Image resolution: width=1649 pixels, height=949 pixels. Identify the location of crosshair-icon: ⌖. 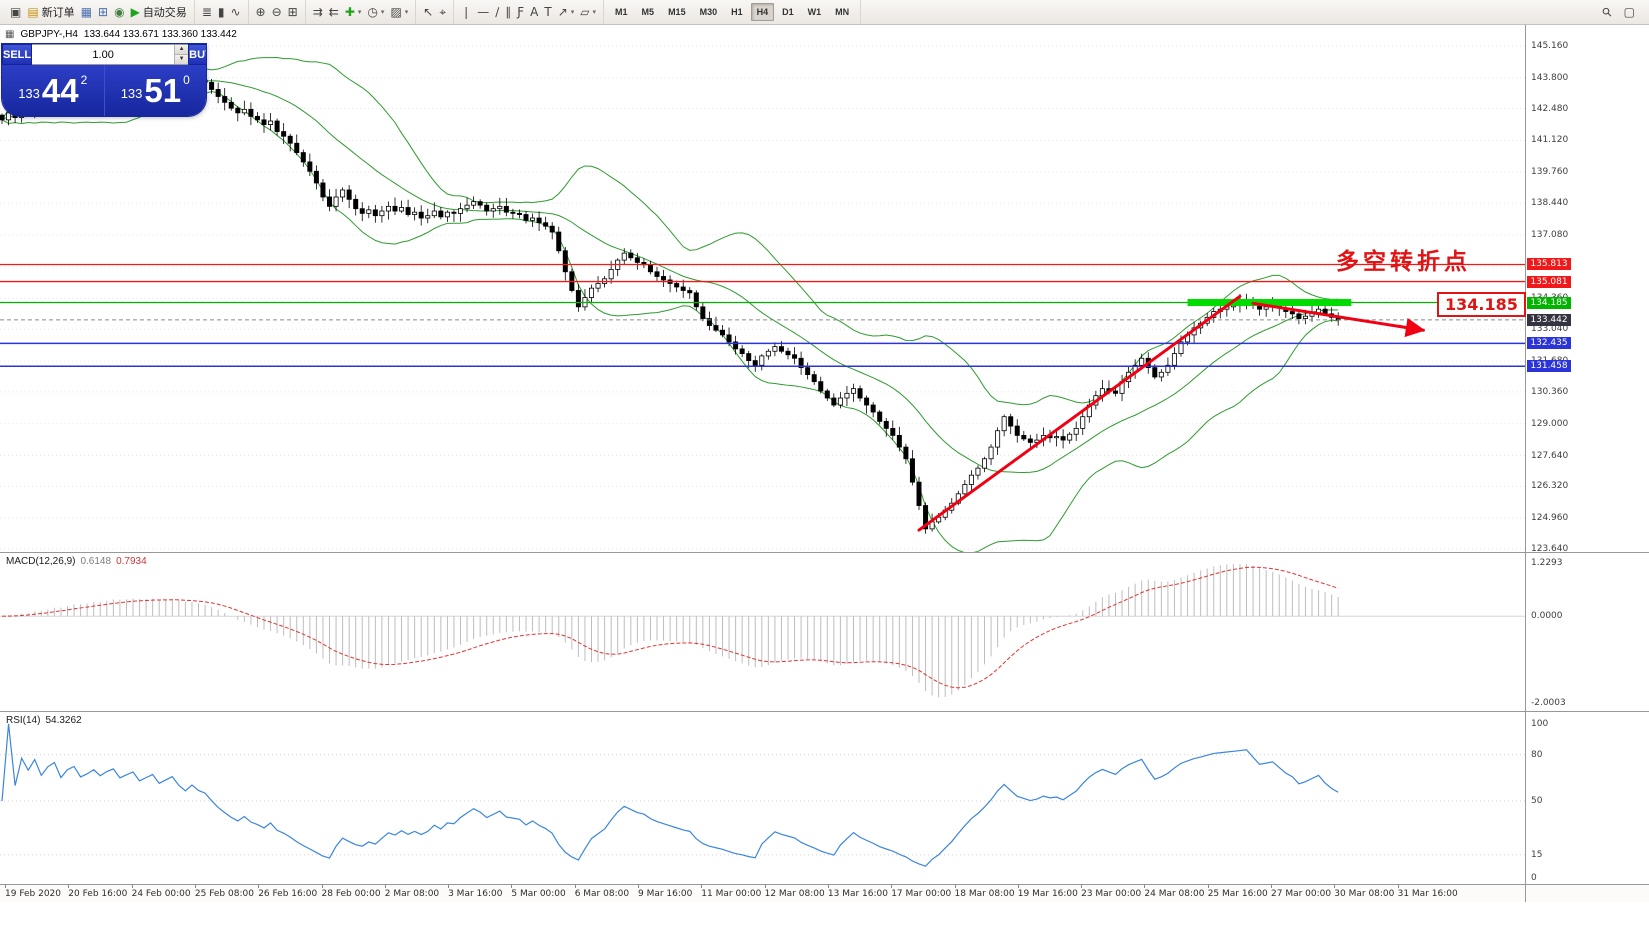
(442, 12).